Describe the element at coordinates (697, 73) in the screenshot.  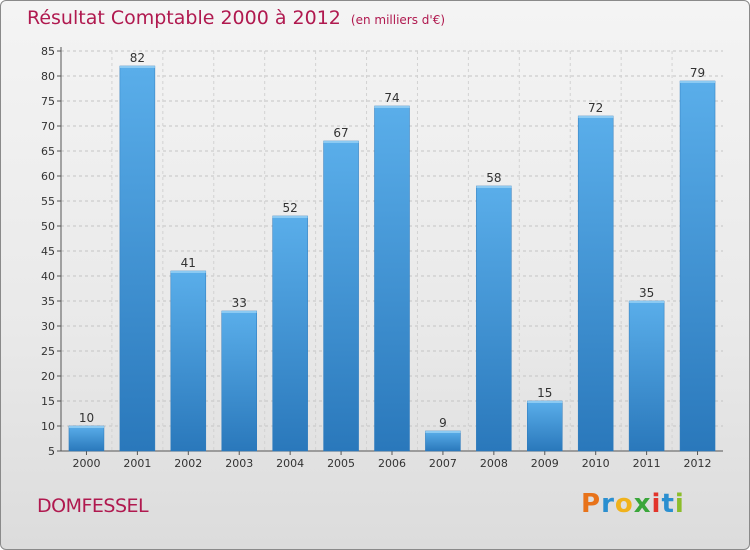
I see `data-label: 79` at that location.